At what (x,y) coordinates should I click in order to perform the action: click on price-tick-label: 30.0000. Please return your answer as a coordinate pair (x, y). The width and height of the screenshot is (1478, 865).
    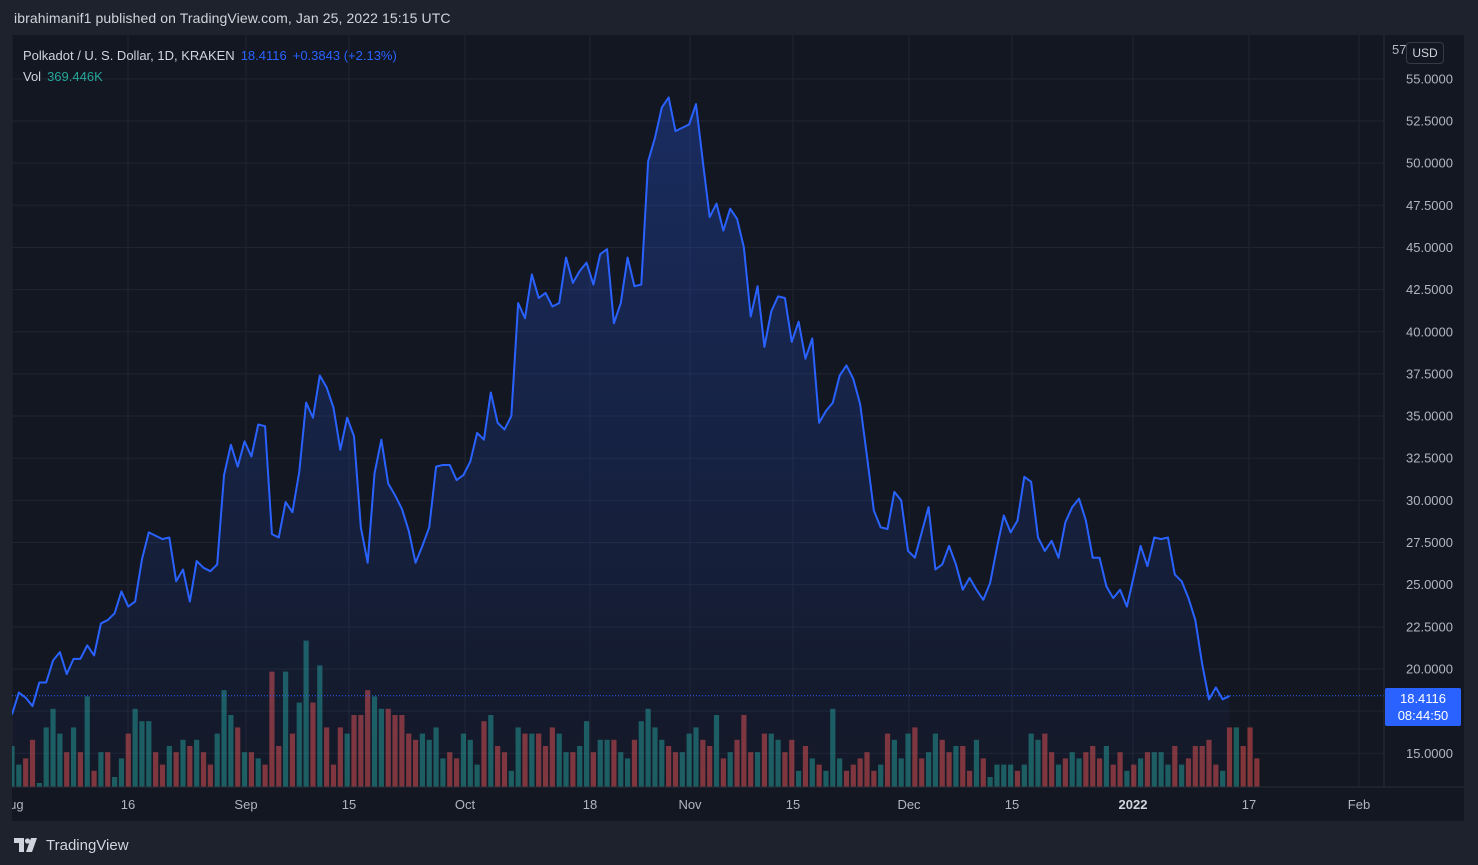
    Looking at the image, I should click on (1429, 500).